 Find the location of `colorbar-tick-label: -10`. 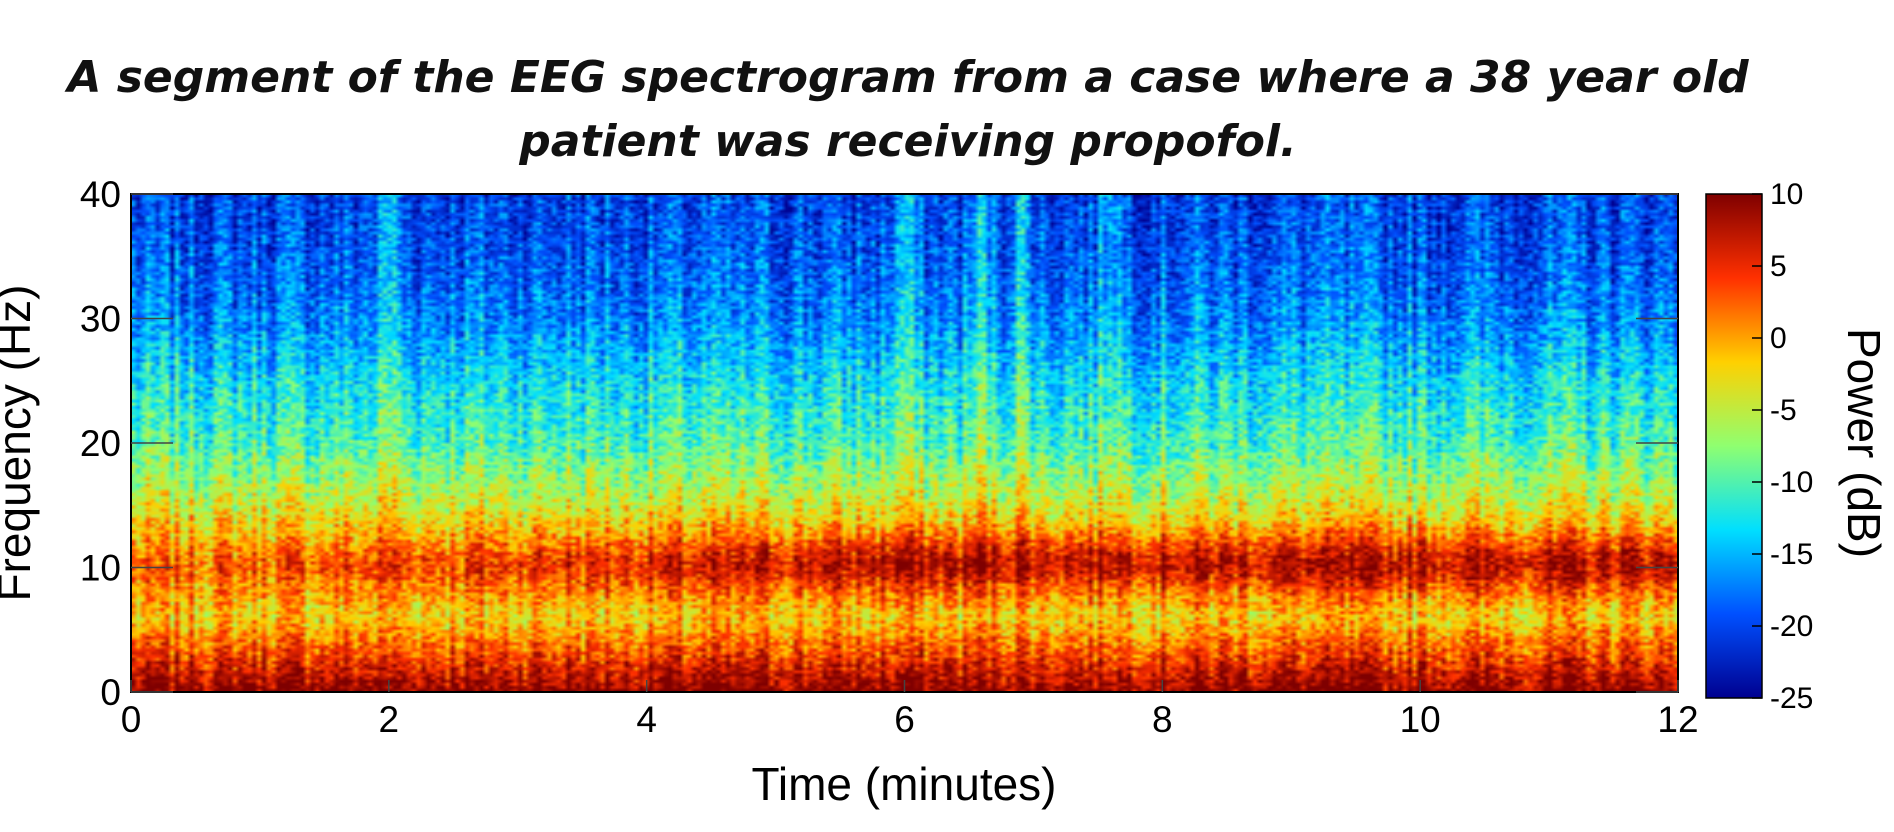

colorbar-tick-label: -10 is located at coordinates (1791, 482).